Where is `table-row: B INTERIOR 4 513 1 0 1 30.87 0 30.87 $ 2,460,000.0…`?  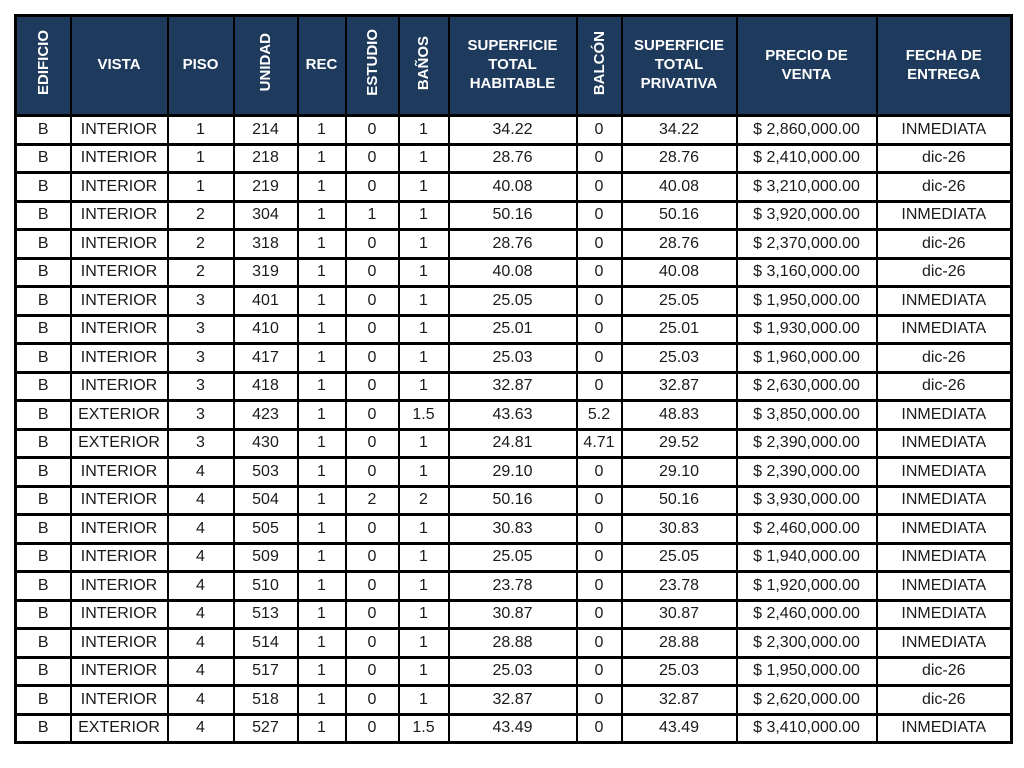 table-row: B INTERIOR 4 513 1 0 1 30.87 0 30.87 $ 2,460,000.0… is located at coordinates (513, 614).